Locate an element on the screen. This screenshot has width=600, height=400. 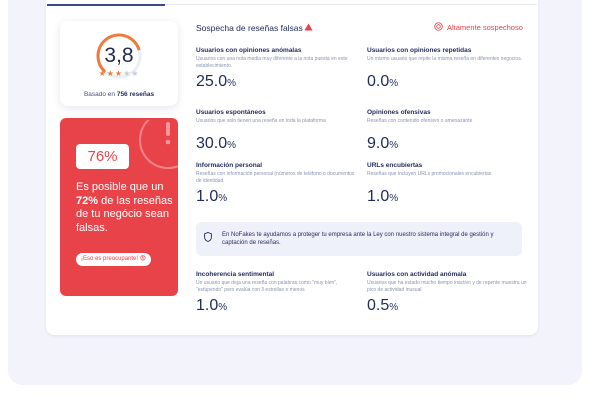
metric-number: 9.0 is located at coordinates (378, 143).